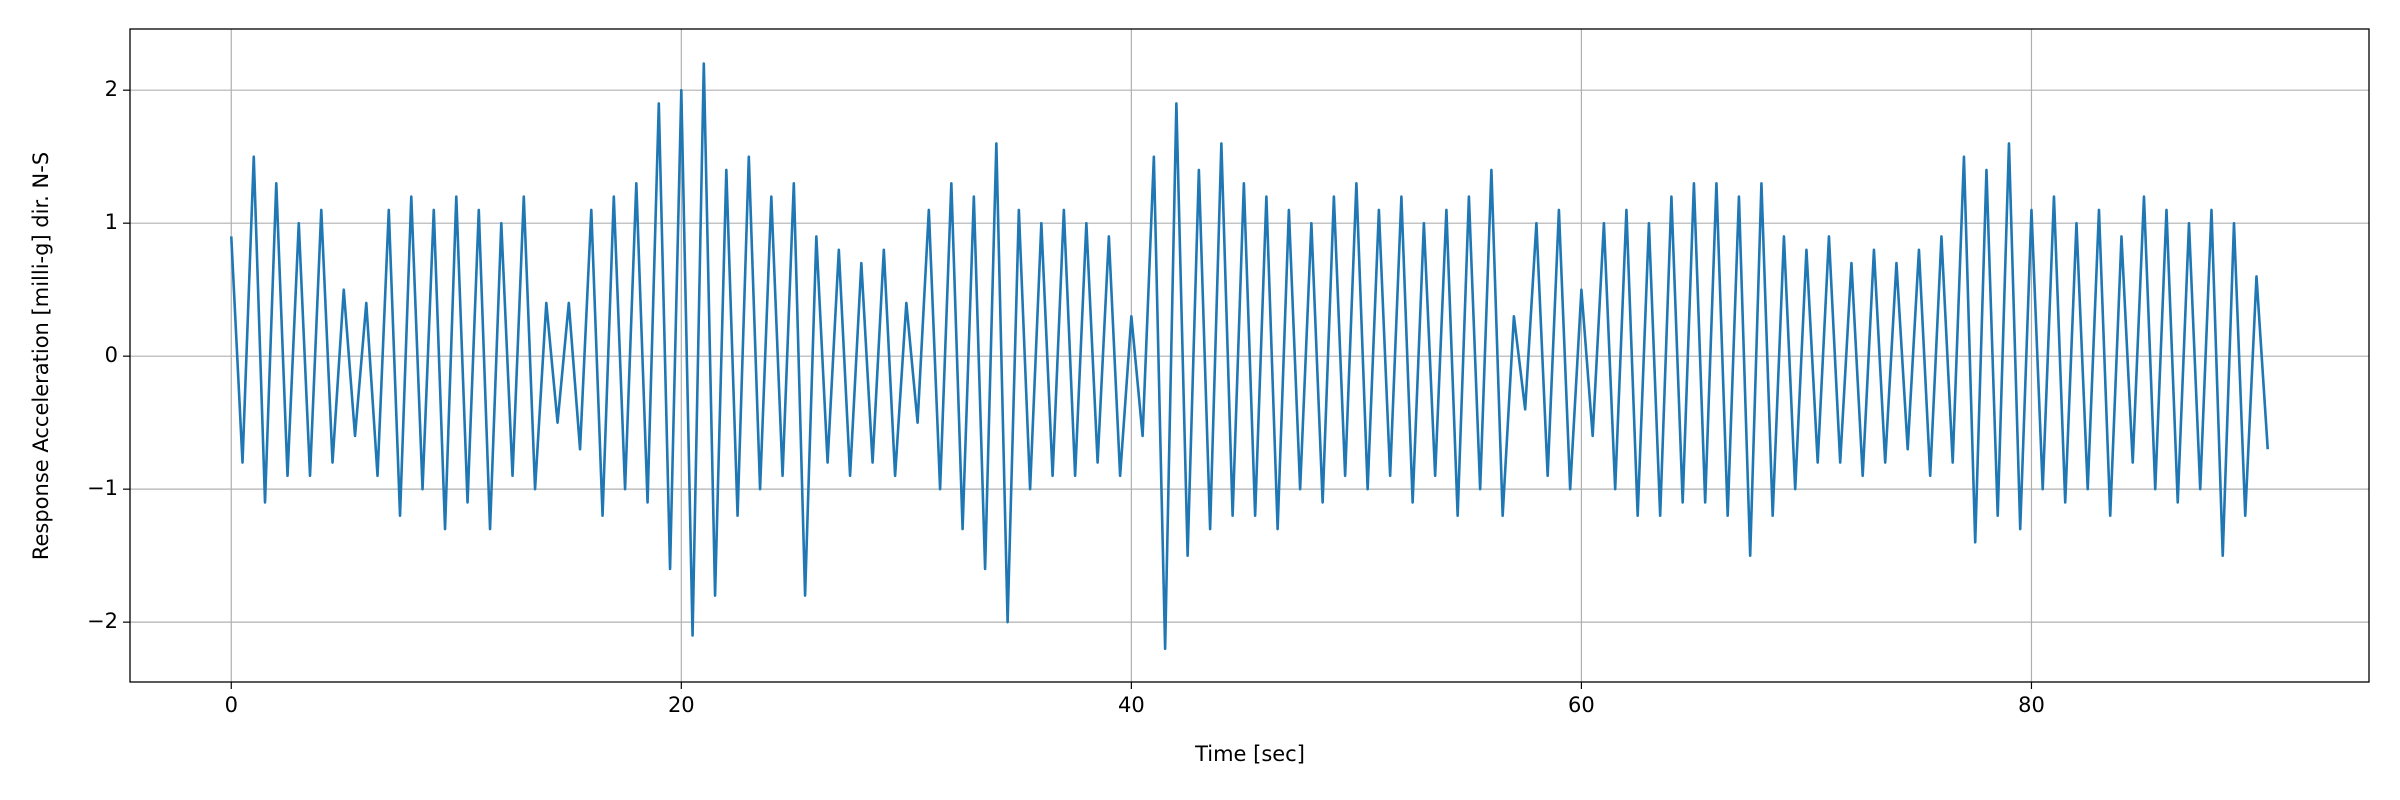 The width and height of the screenshot is (2400, 800). Describe the element at coordinates (102, 488) in the screenshot. I see `y-tick-label: −1` at that location.